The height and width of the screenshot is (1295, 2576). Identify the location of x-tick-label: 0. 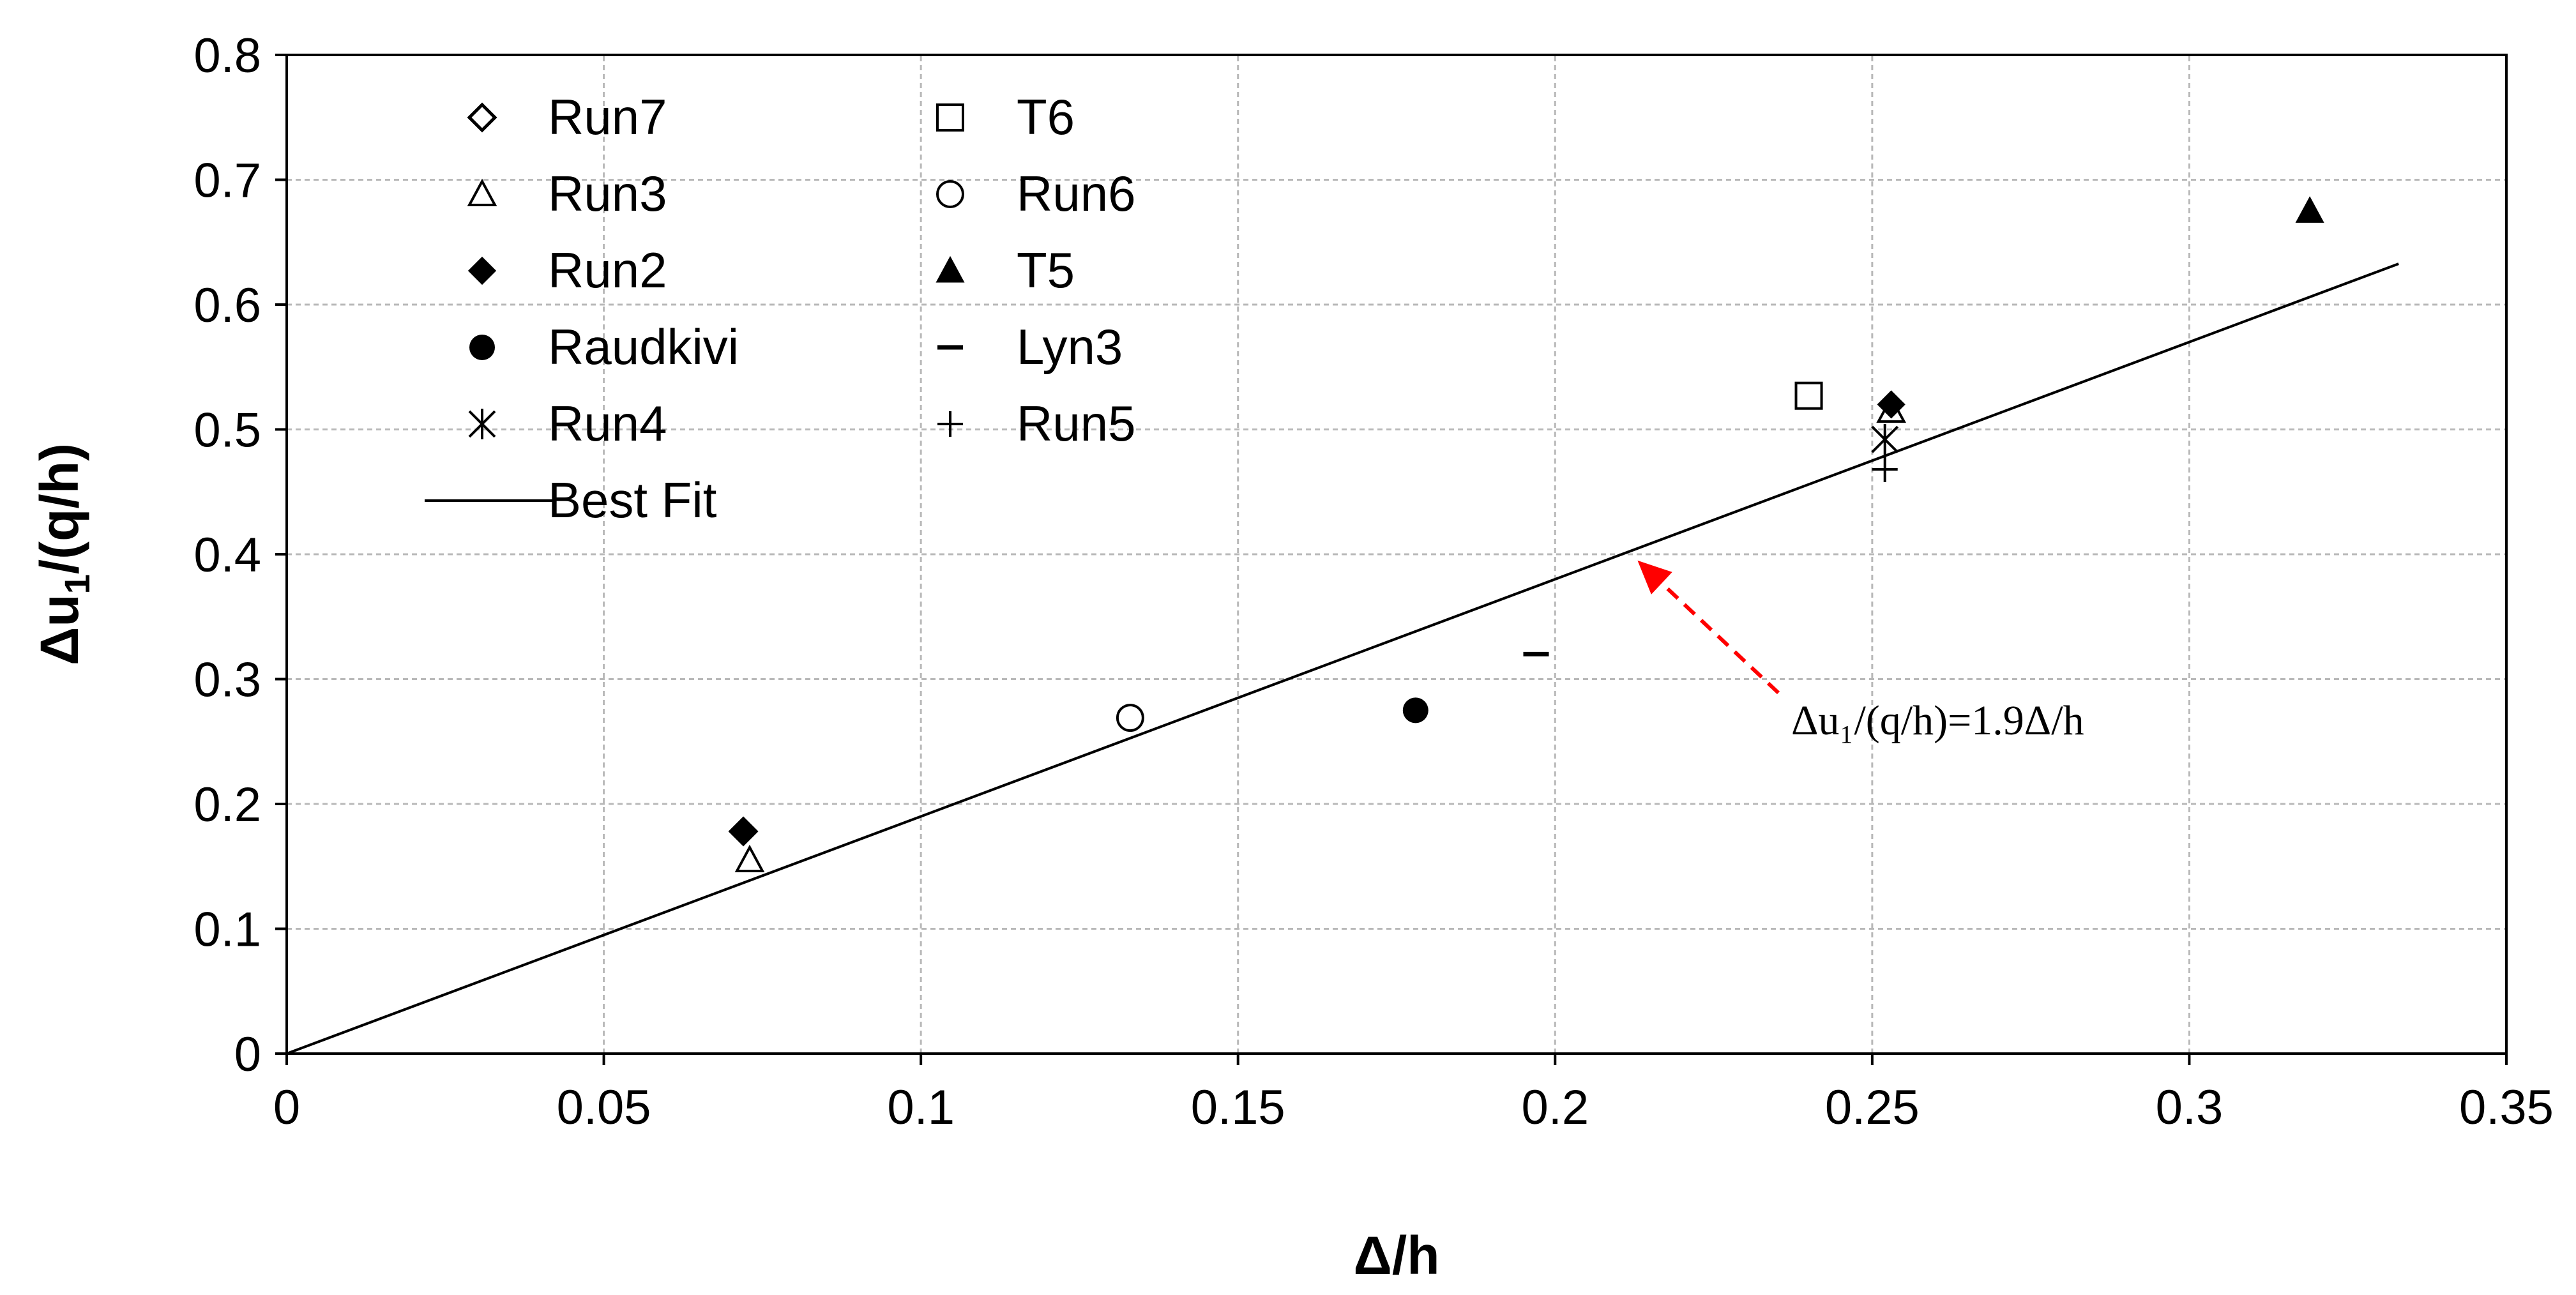
(286, 1107).